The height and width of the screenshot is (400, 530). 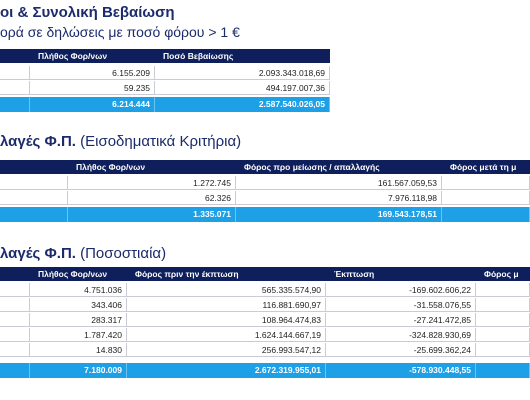 I want to click on title-rest: (Εισοδηματικά Κριτήρια), so click(x=158, y=141).